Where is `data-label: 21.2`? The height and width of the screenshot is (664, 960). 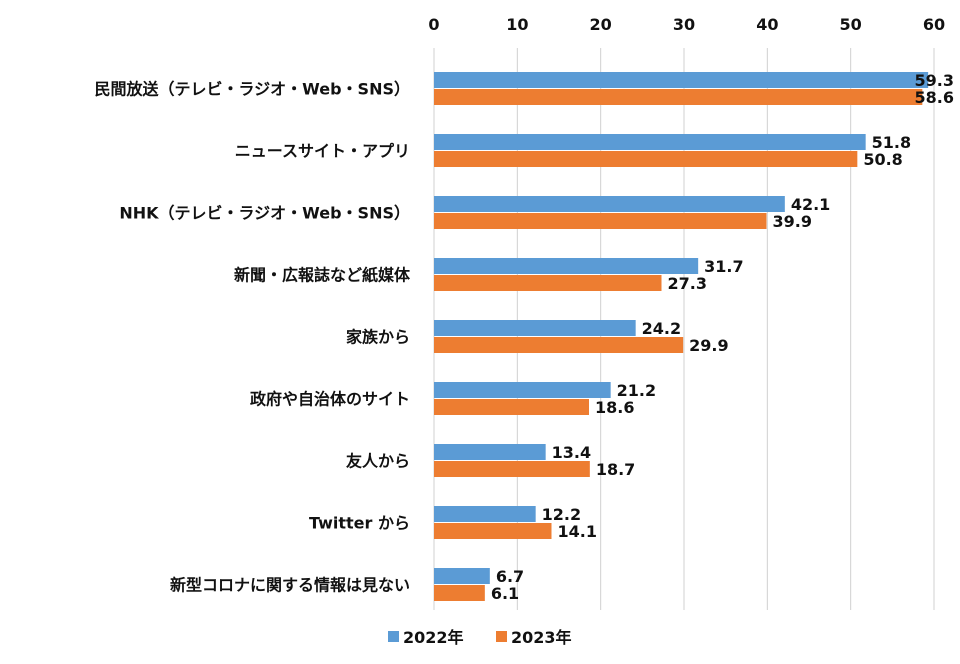
data-label: 21.2 is located at coordinates (636, 390).